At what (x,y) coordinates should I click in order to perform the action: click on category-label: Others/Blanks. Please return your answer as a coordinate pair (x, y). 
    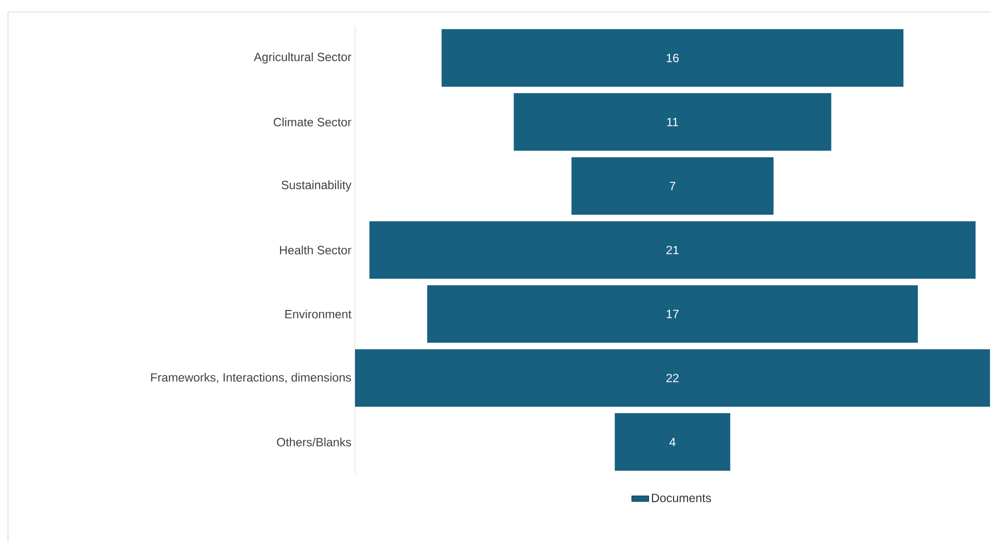
    Looking at the image, I should click on (314, 442).